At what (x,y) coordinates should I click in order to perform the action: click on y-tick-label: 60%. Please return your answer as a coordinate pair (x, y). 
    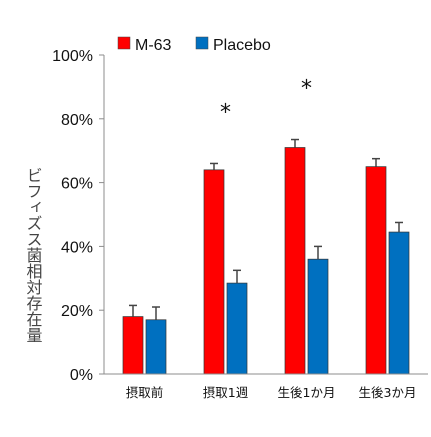
    Looking at the image, I should click on (77, 184).